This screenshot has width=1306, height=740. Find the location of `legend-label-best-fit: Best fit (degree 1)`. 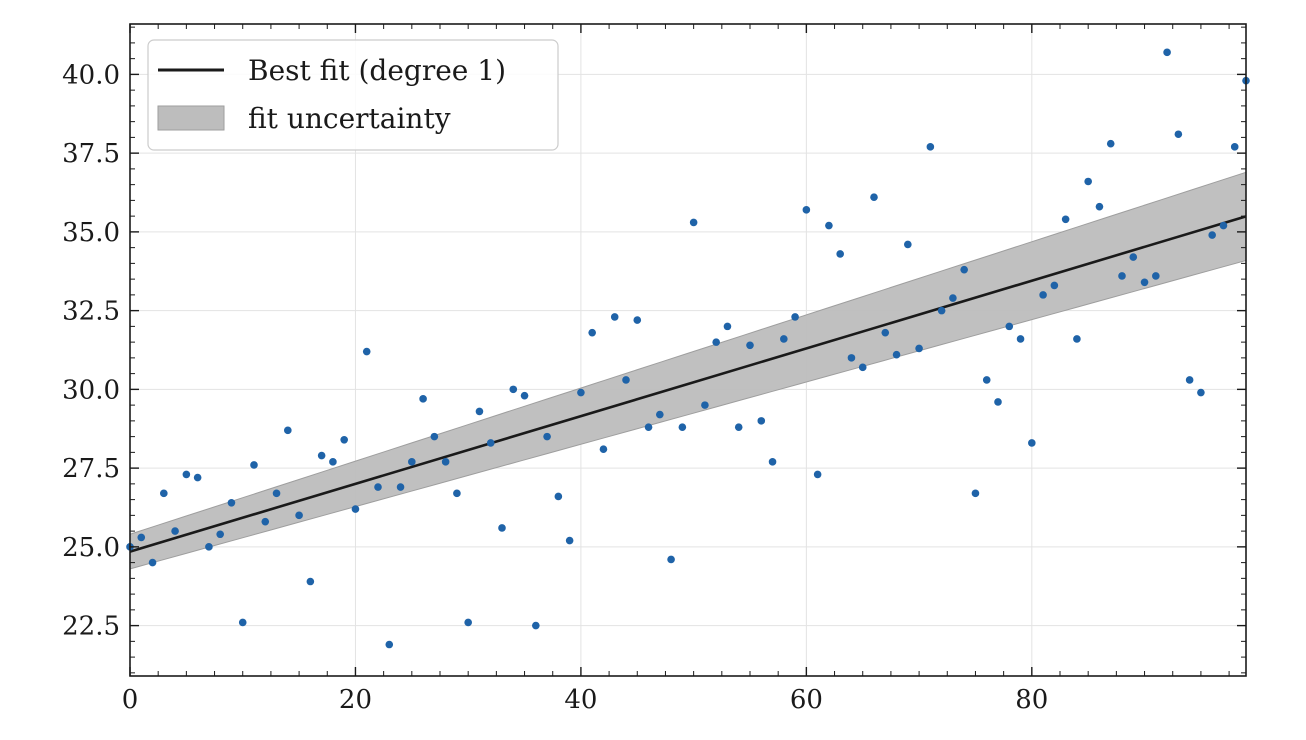

legend-label-best-fit: Best fit (degree 1) is located at coordinates (377, 70).